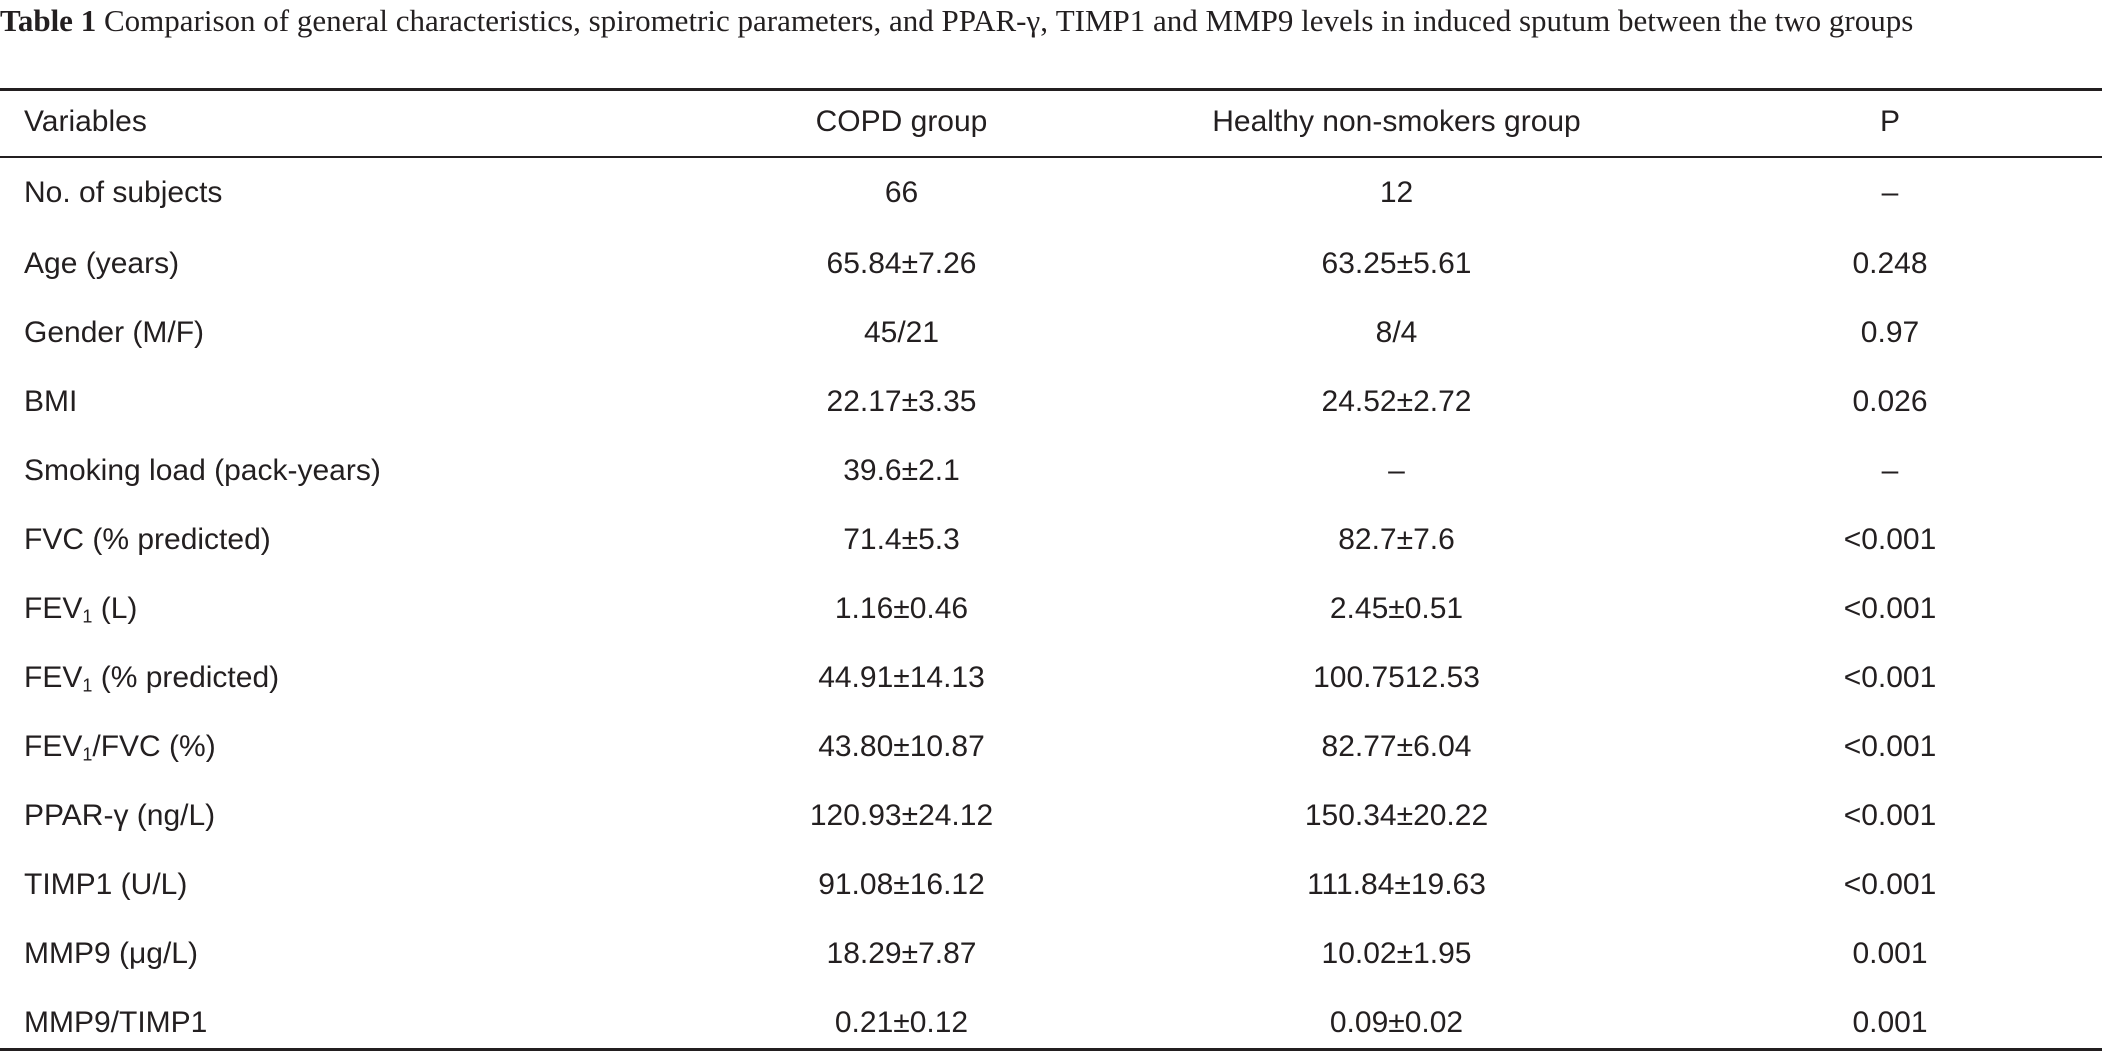  I want to click on top-rule, so click(1051, 89).